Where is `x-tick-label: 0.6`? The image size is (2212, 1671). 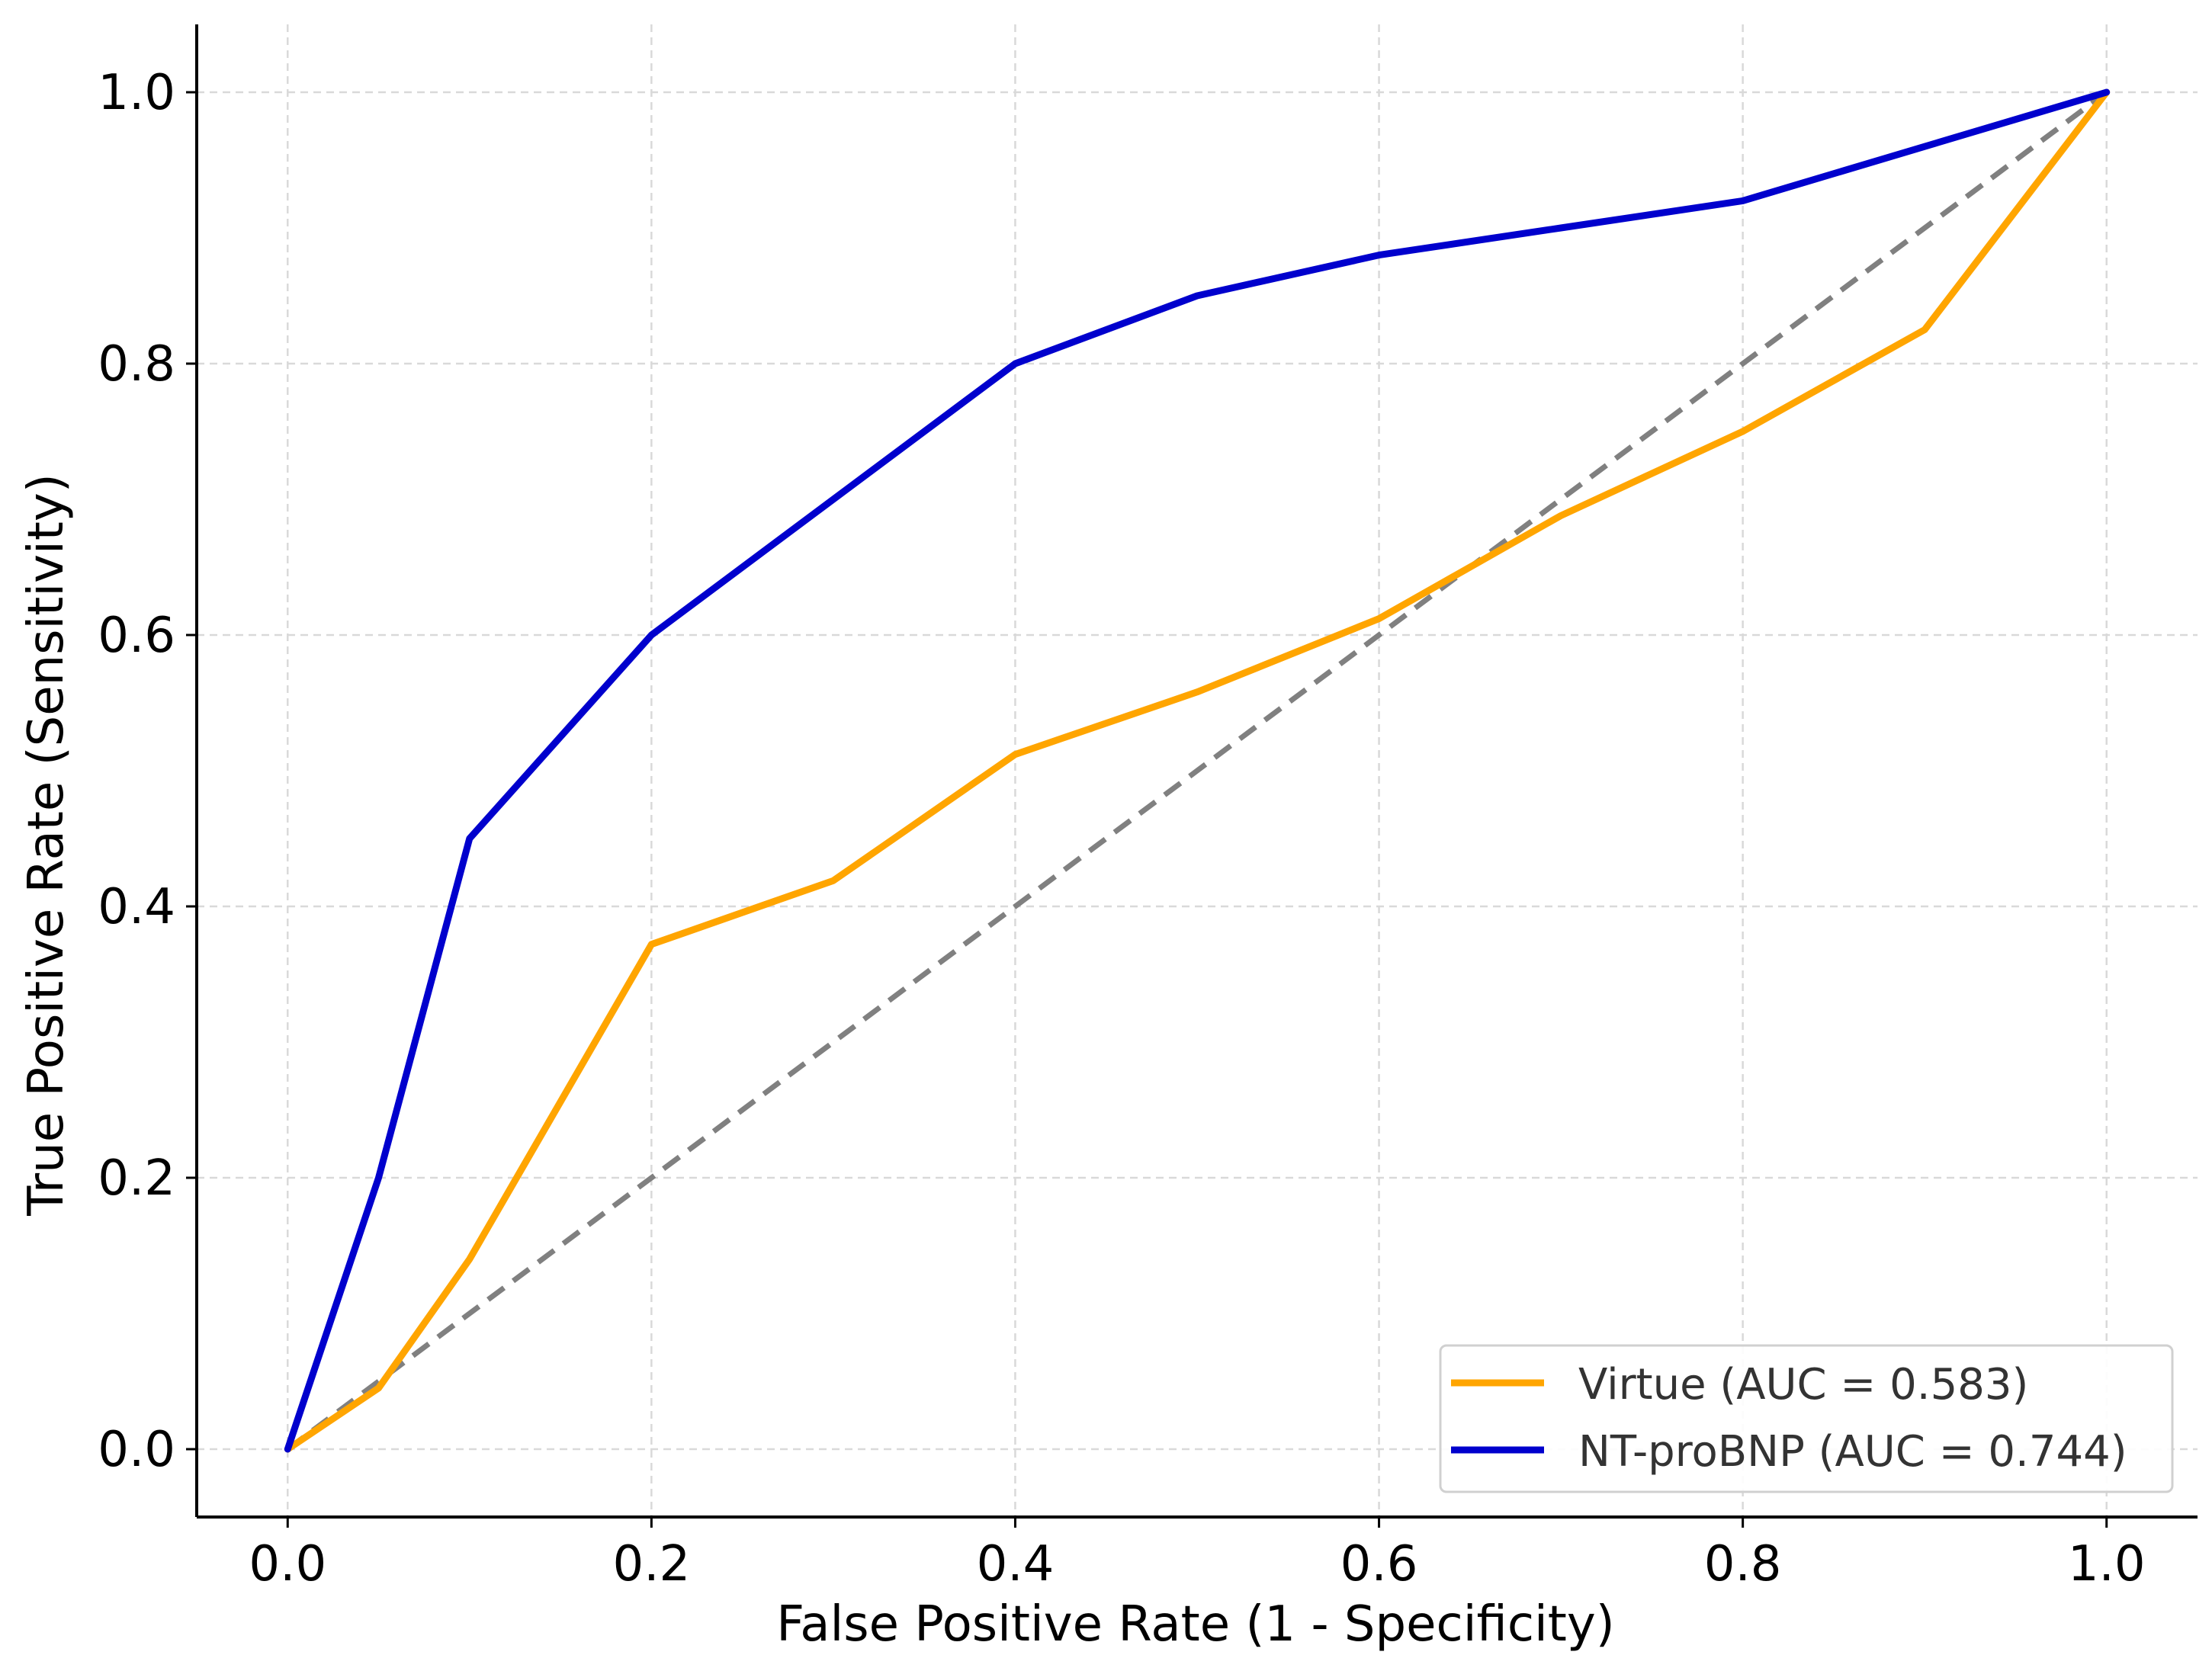
x-tick-label: 0.6 is located at coordinates (1379, 1564).